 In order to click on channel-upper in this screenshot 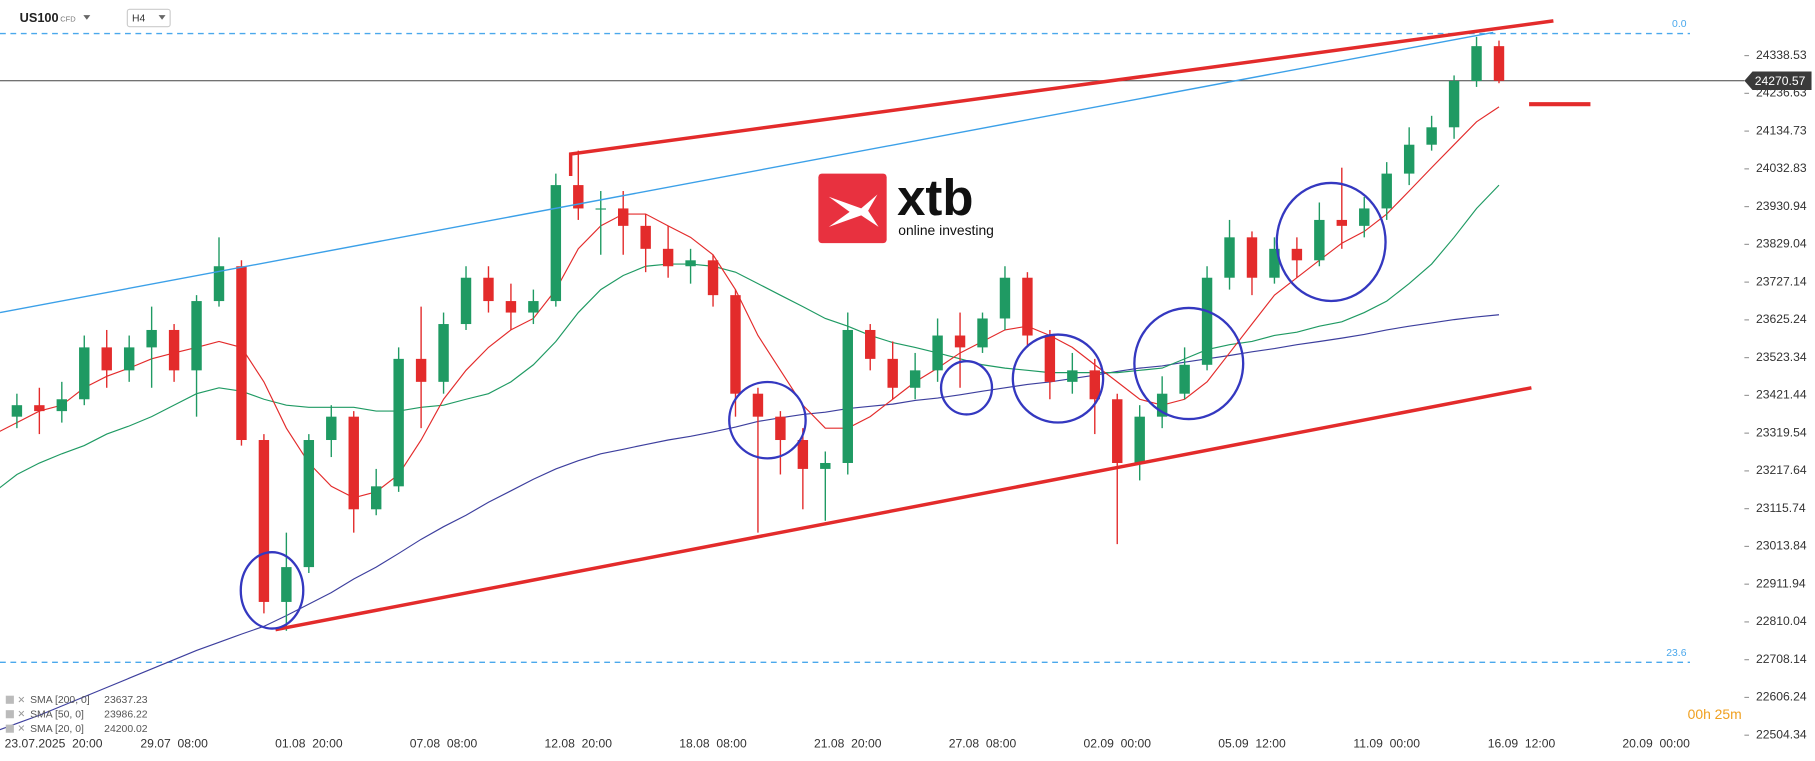, I will do `click(1061, 97)`.